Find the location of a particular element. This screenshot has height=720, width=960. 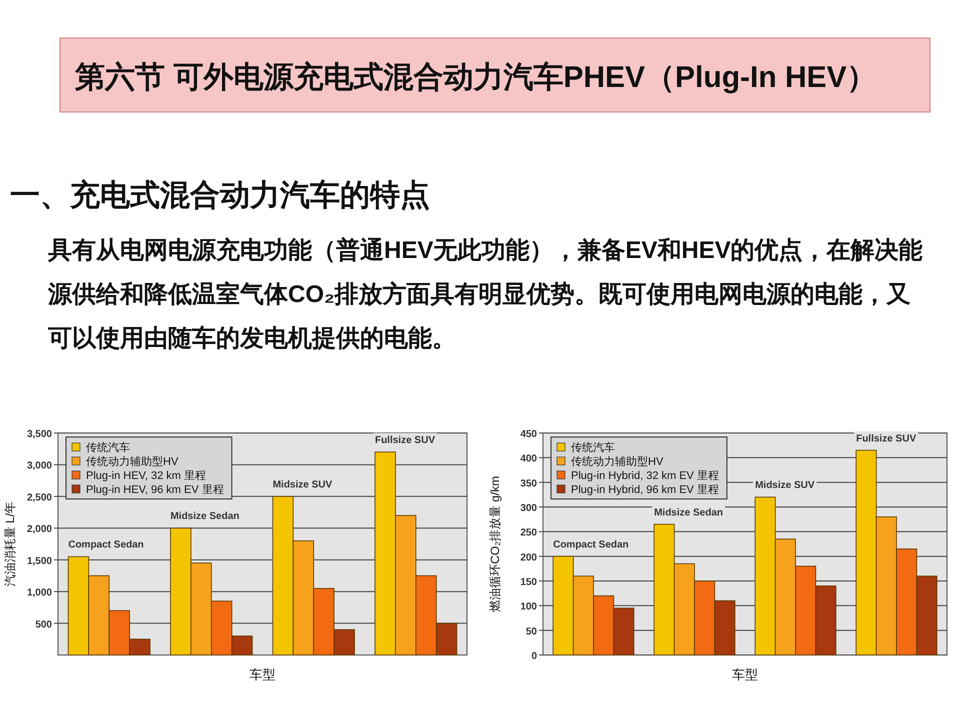

y-tick-label: 0 is located at coordinates (534, 656).